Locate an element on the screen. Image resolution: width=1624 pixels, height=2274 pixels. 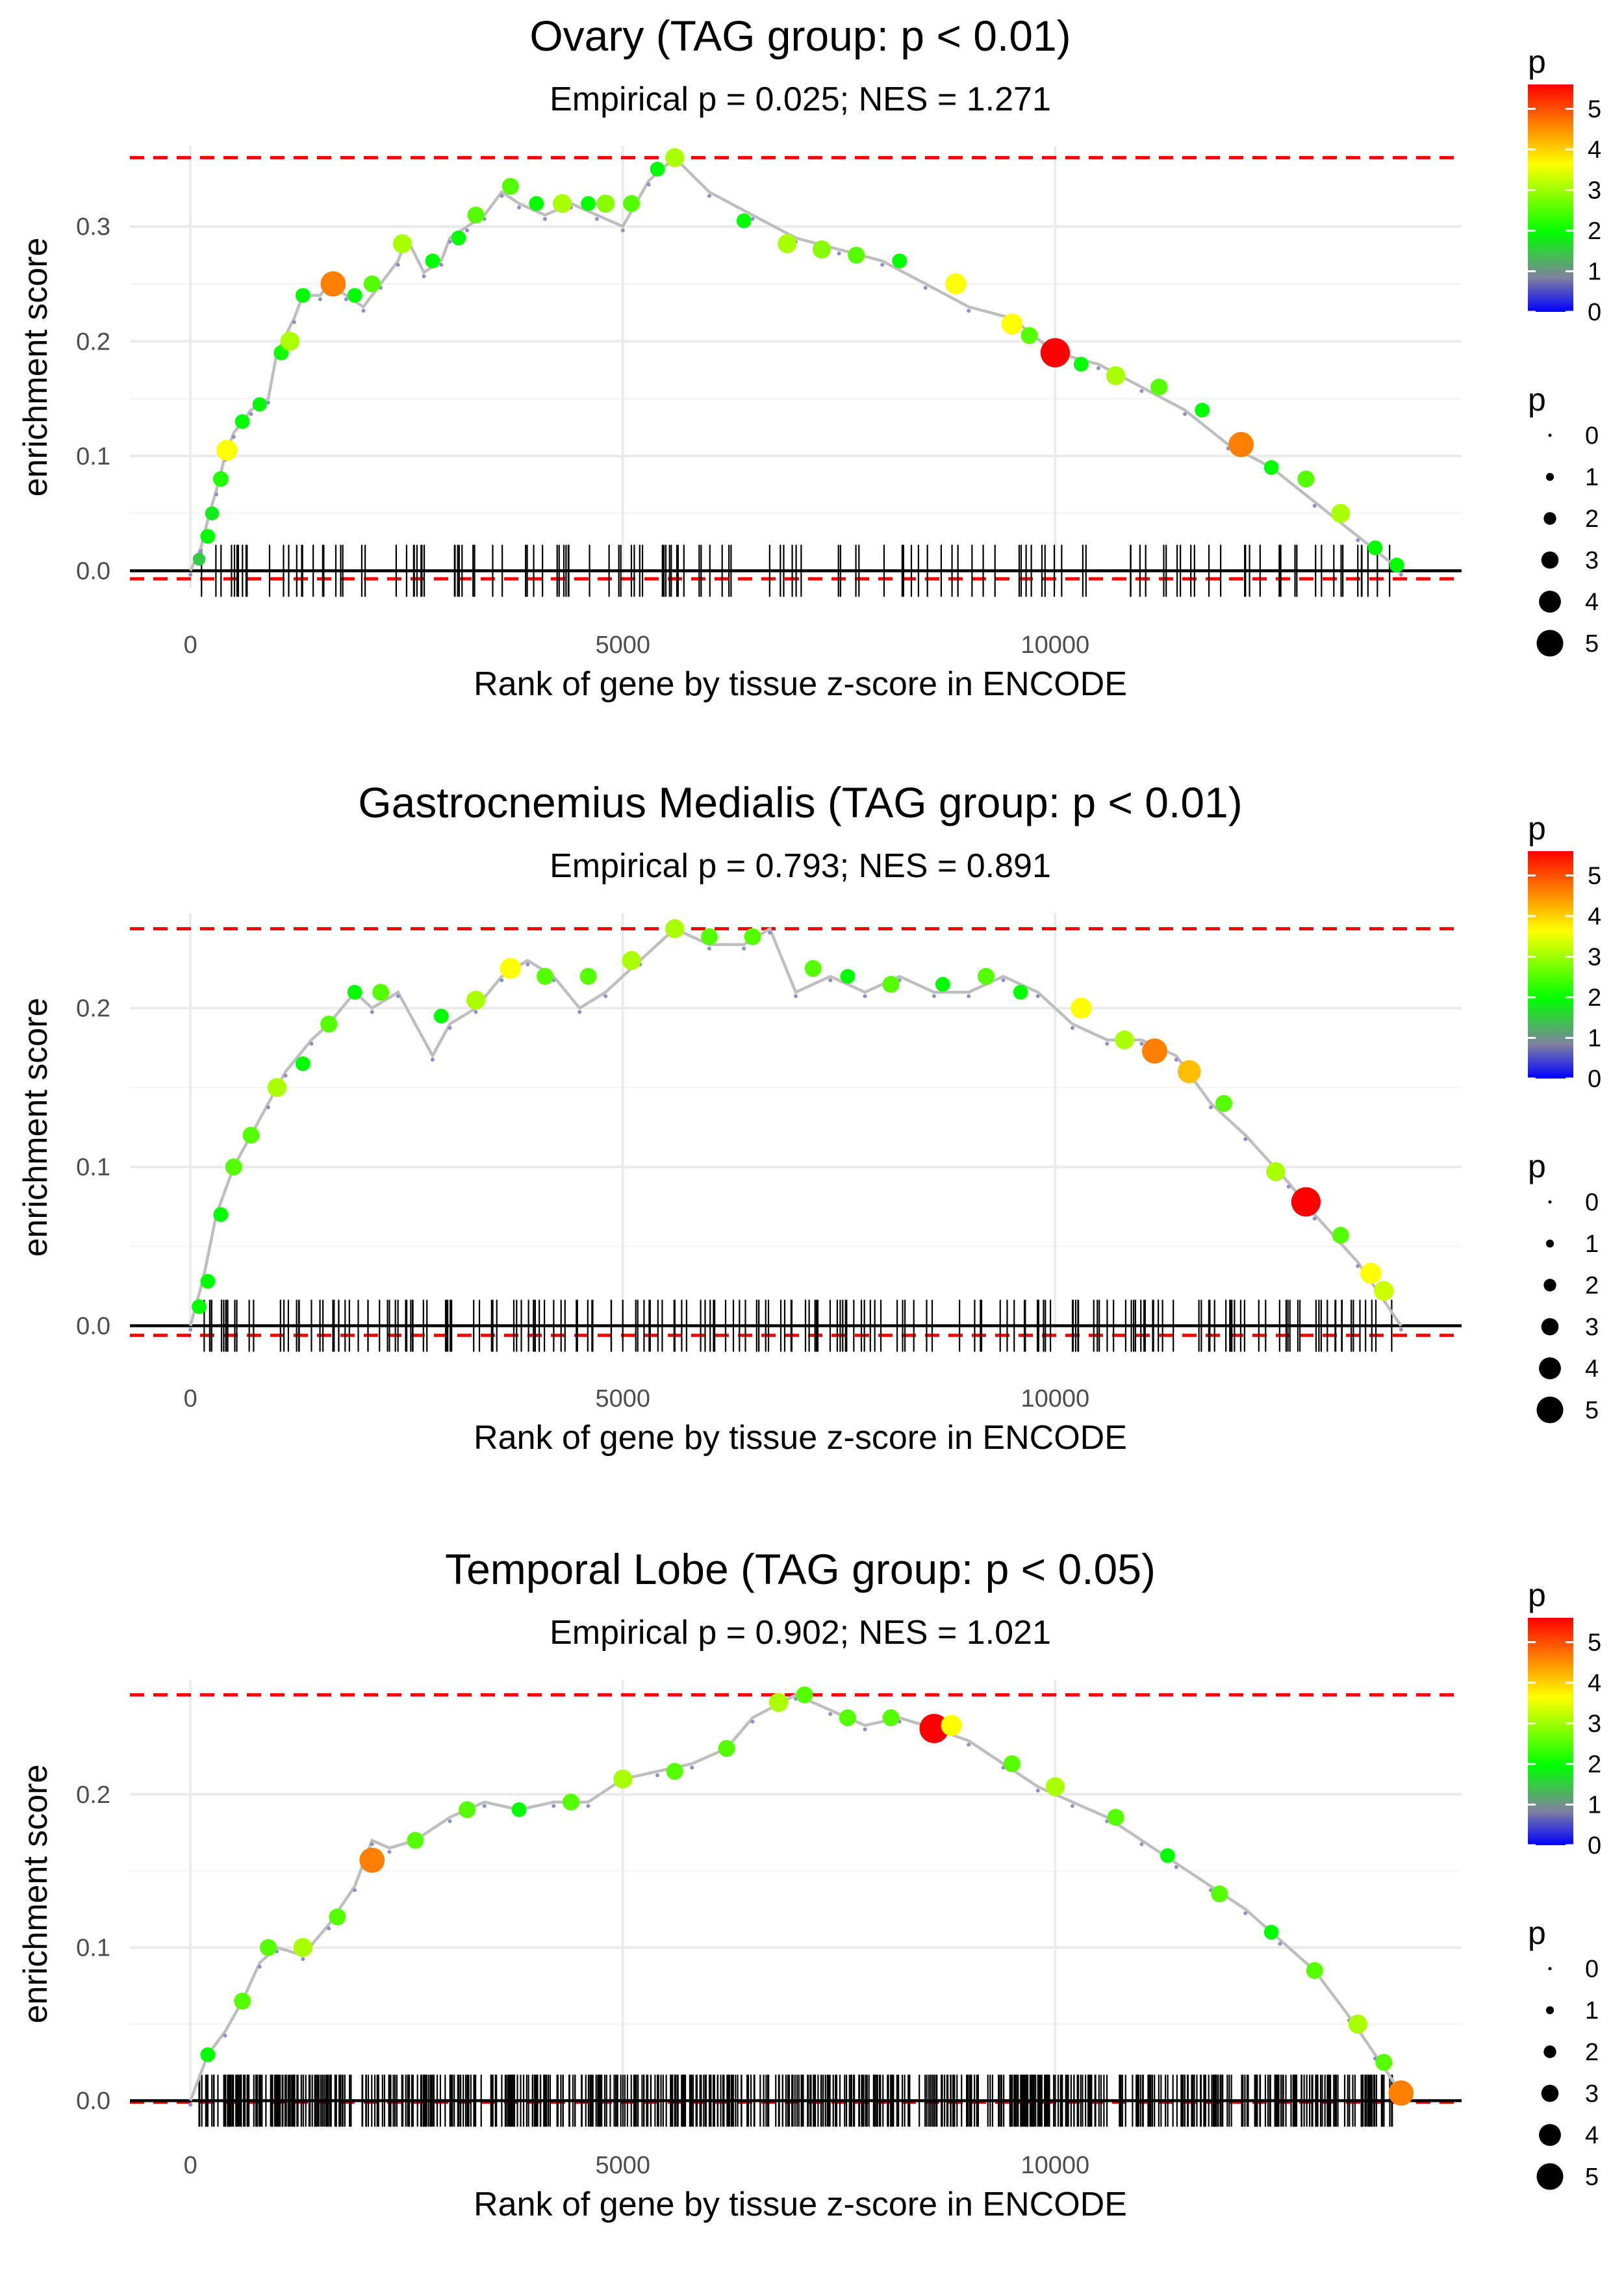
y-axis-label: enrichment score is located at coordinates (36, 367).